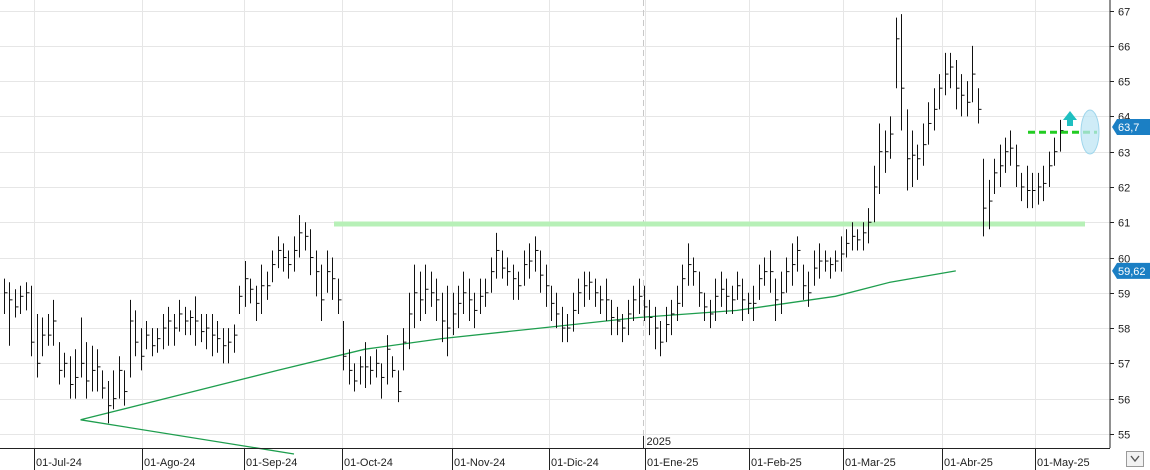 This screenshot has width=1150, height=470. I want to click on up-arrow-icon, so click(1070, 118).